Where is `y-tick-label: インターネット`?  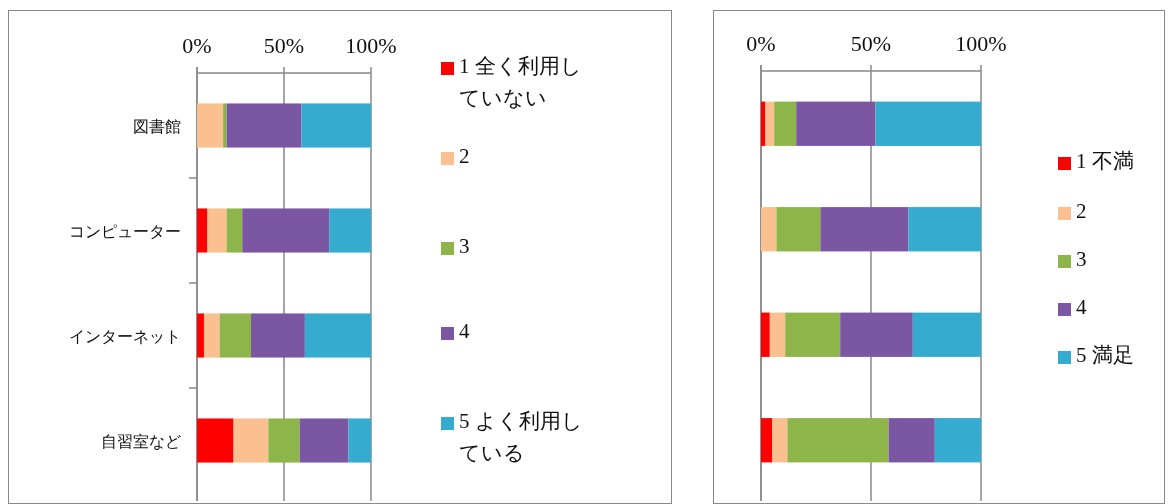 y-tick-label: インターネット is located at coordinates (125, 336).